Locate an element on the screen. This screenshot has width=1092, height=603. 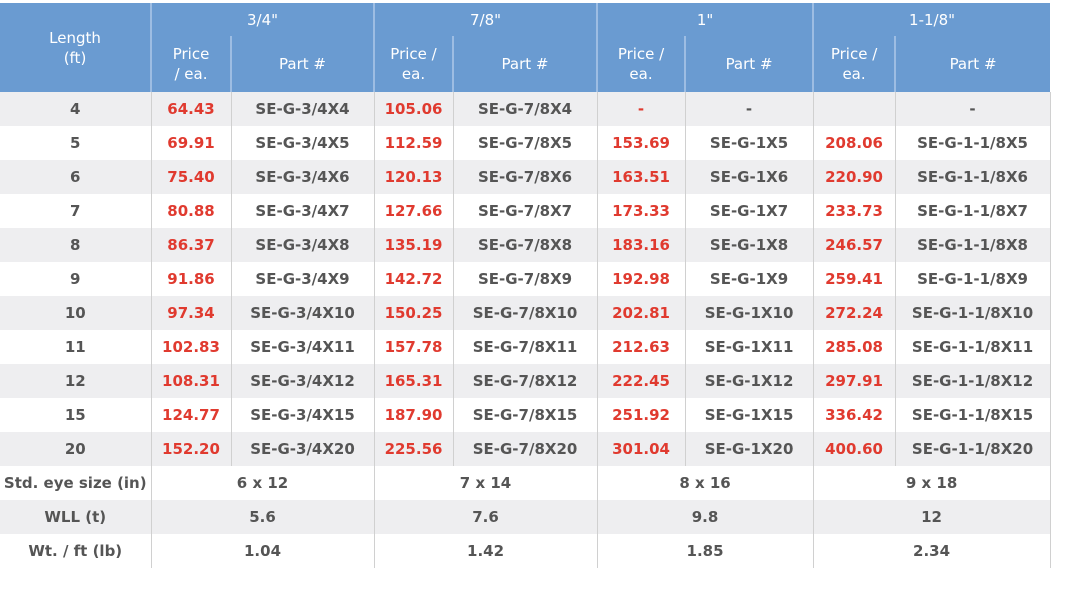
length-cell: 8 is located at coordinates (75, 245).